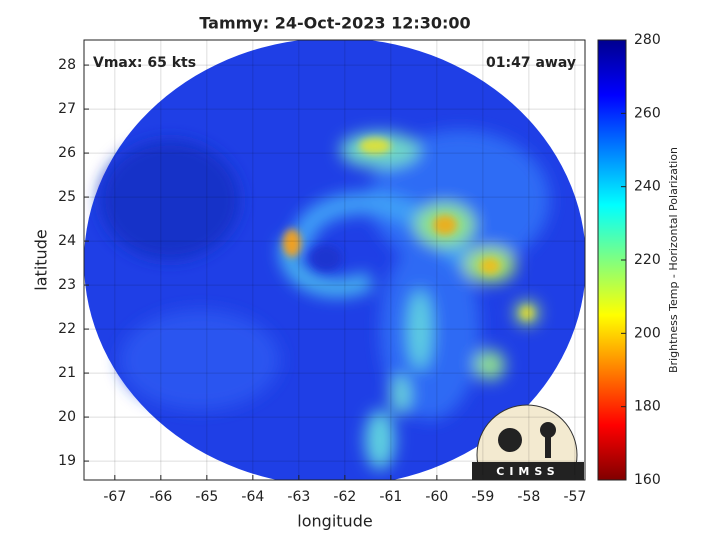 The height and width of the screenshot is (540, 720). What do you see at coordinates (647, 260) in the screenshot?
I see `colorbar-tick-label: 220` at bounding box center [647, 260].